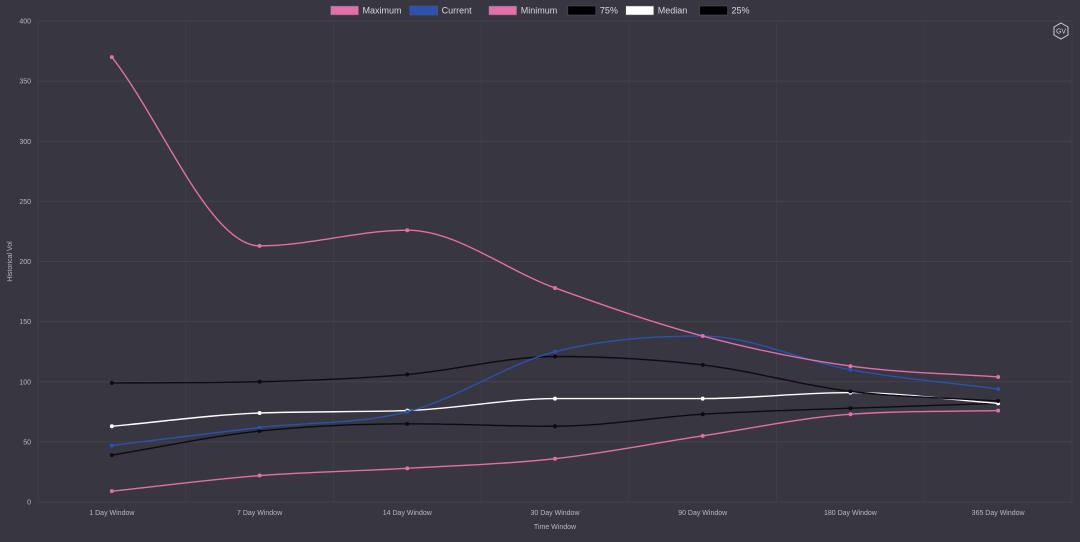 This screenshot has width=1080, height=542. What do you see at coordinates (29, 503) in the screenshot?
I see `y-tick-label: 0` at bounding box center [29, 503].